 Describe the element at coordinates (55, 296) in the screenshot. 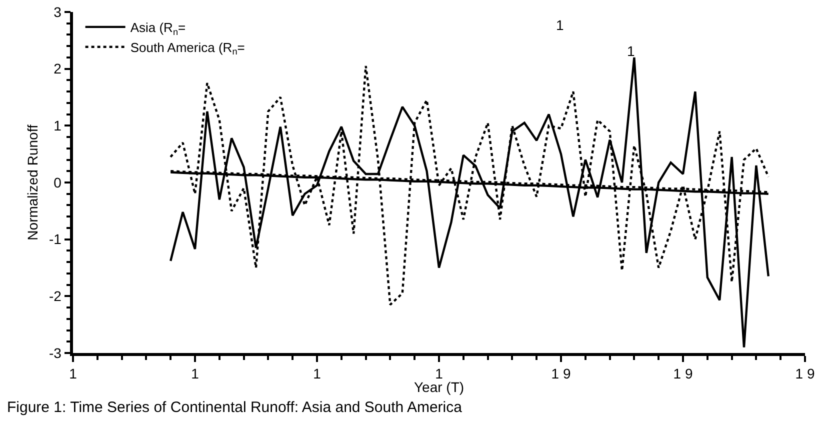

I see `y-tick-label: -2` at that location.